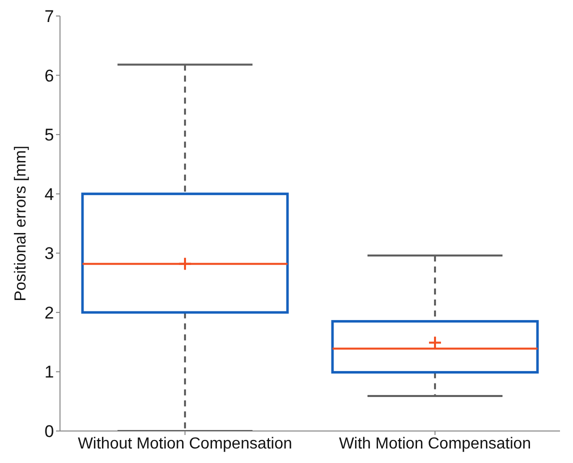 The image size is (573, 463). What do you see at coordinates (435, 443) in the screenshot?
I see `x-tick-label: With Motion Compensation` at bounding box center [435, 443].